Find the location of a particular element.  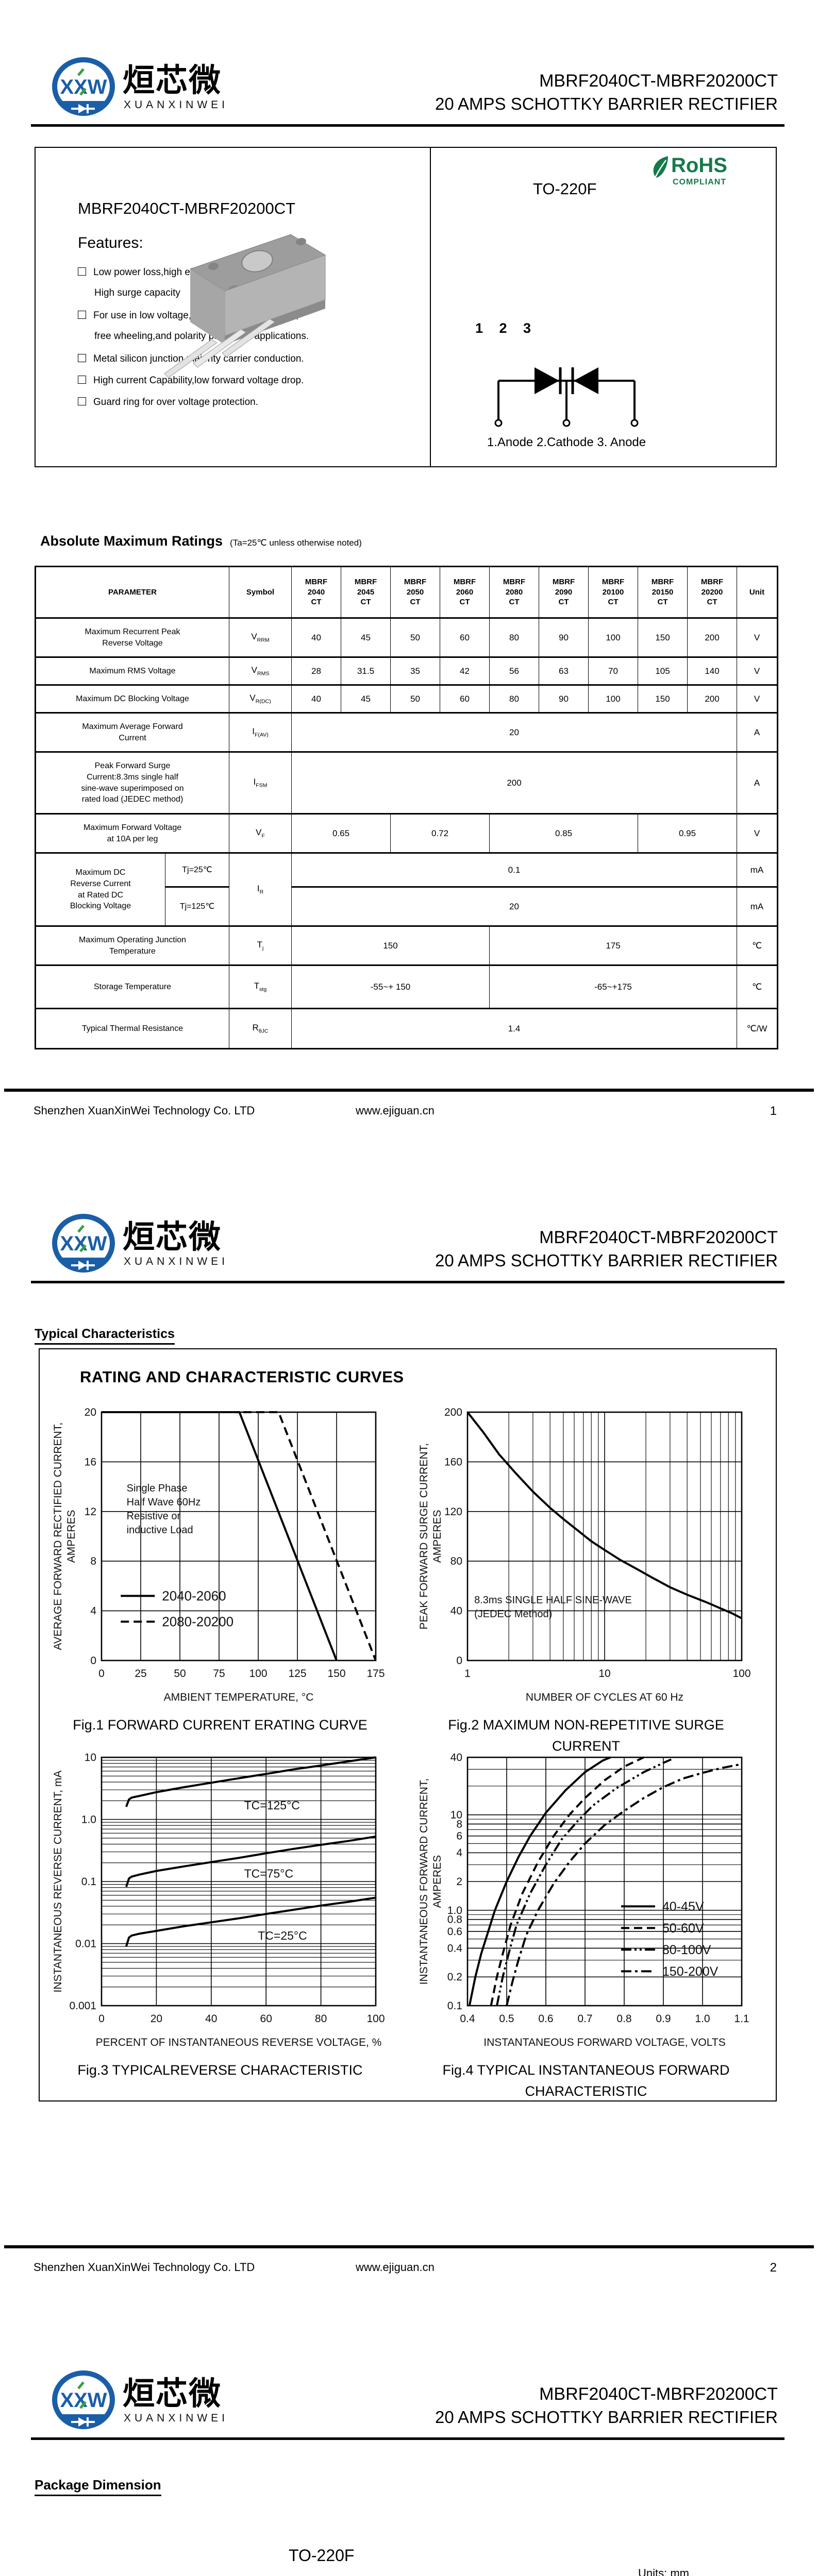

table-header-cell: MBRF 2060 CT is located at coordinates (465, 592).